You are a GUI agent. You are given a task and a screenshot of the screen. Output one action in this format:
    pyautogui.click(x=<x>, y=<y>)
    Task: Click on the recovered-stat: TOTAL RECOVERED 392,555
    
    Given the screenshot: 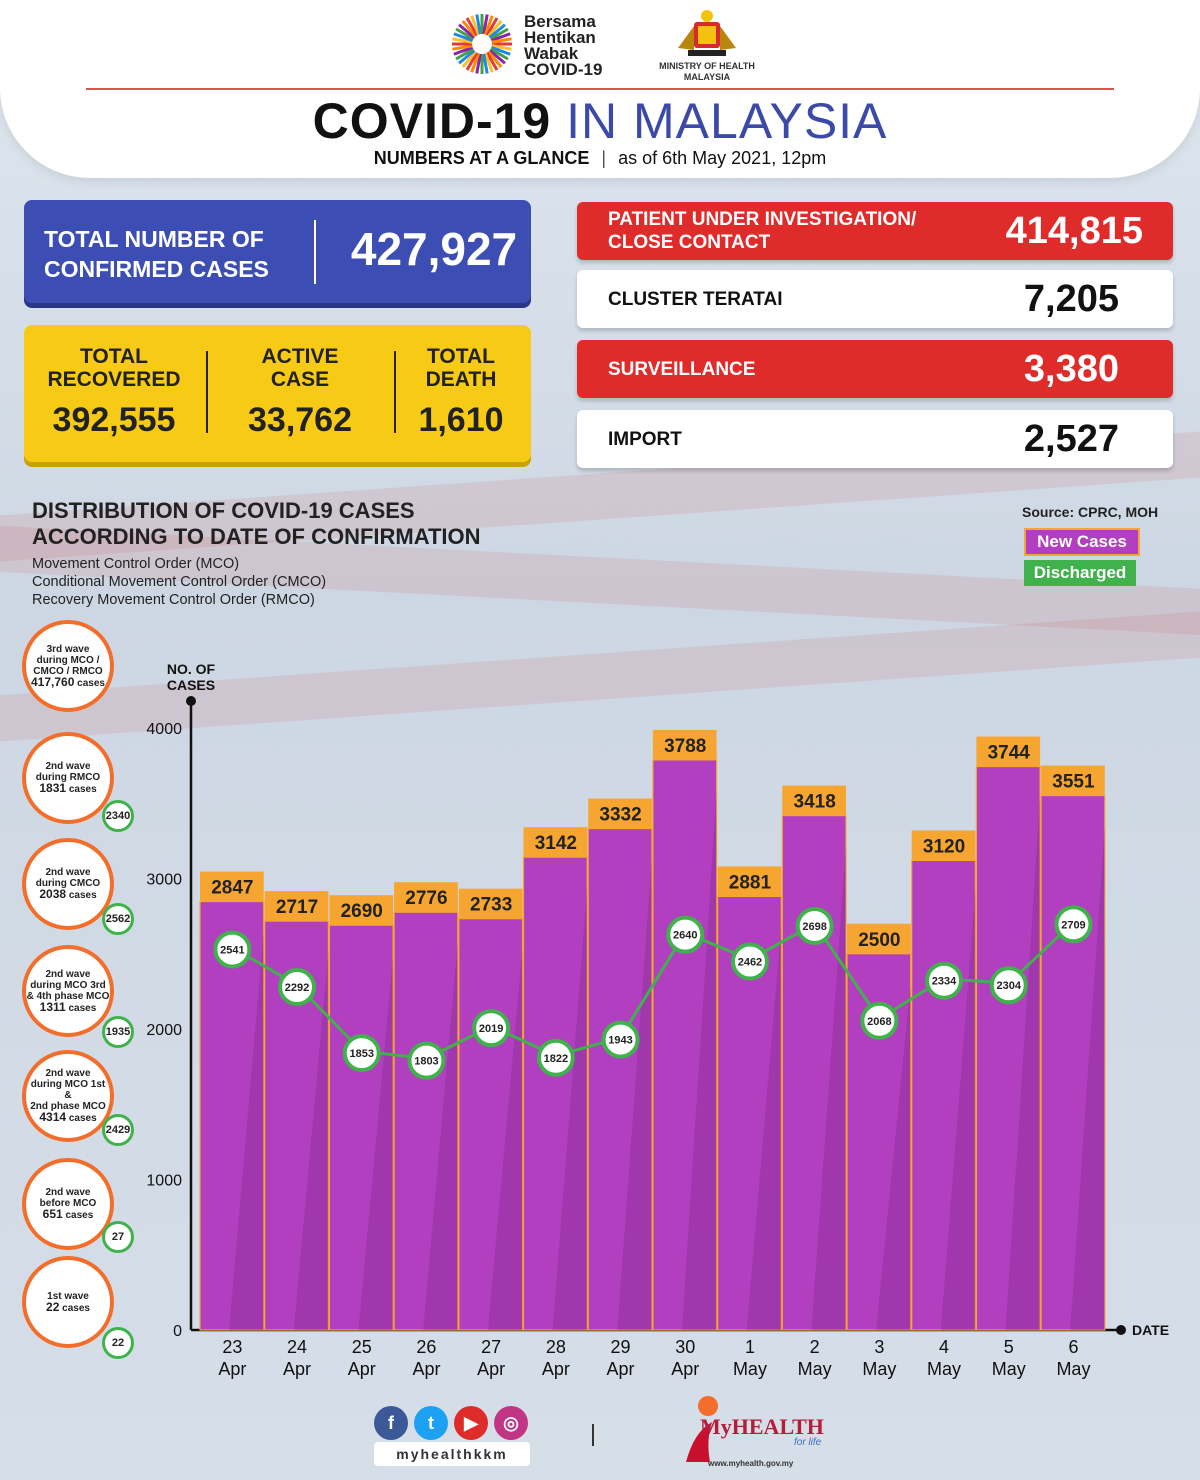 What is the action you would take?
    pyautogui.click(x=114, y=392)
    